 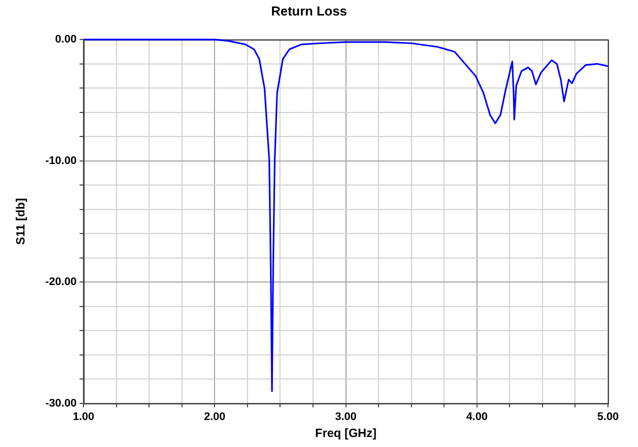 What do you see at coordinates (477, 417) in the screenshot?
I see `x-tick-label: 4.00` at bounding box center [477, 417].